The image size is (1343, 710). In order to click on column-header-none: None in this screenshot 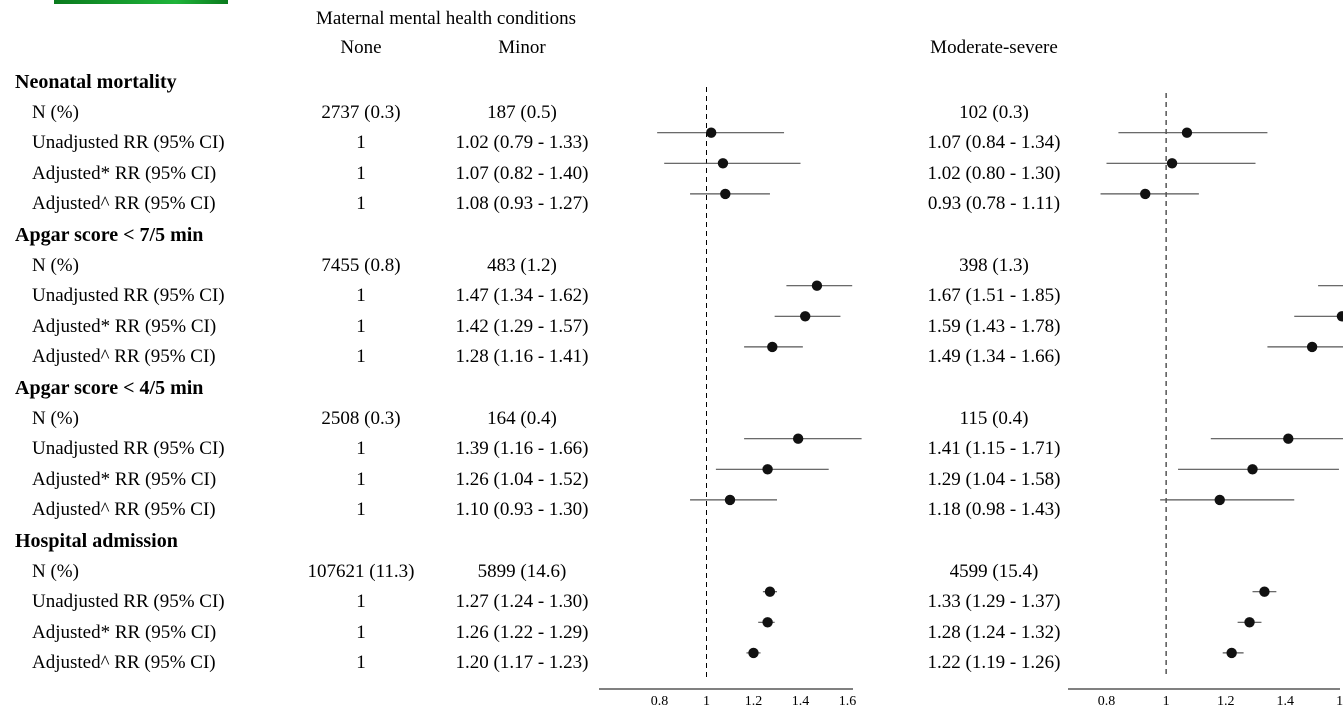, I will do `click(361, 47)`.